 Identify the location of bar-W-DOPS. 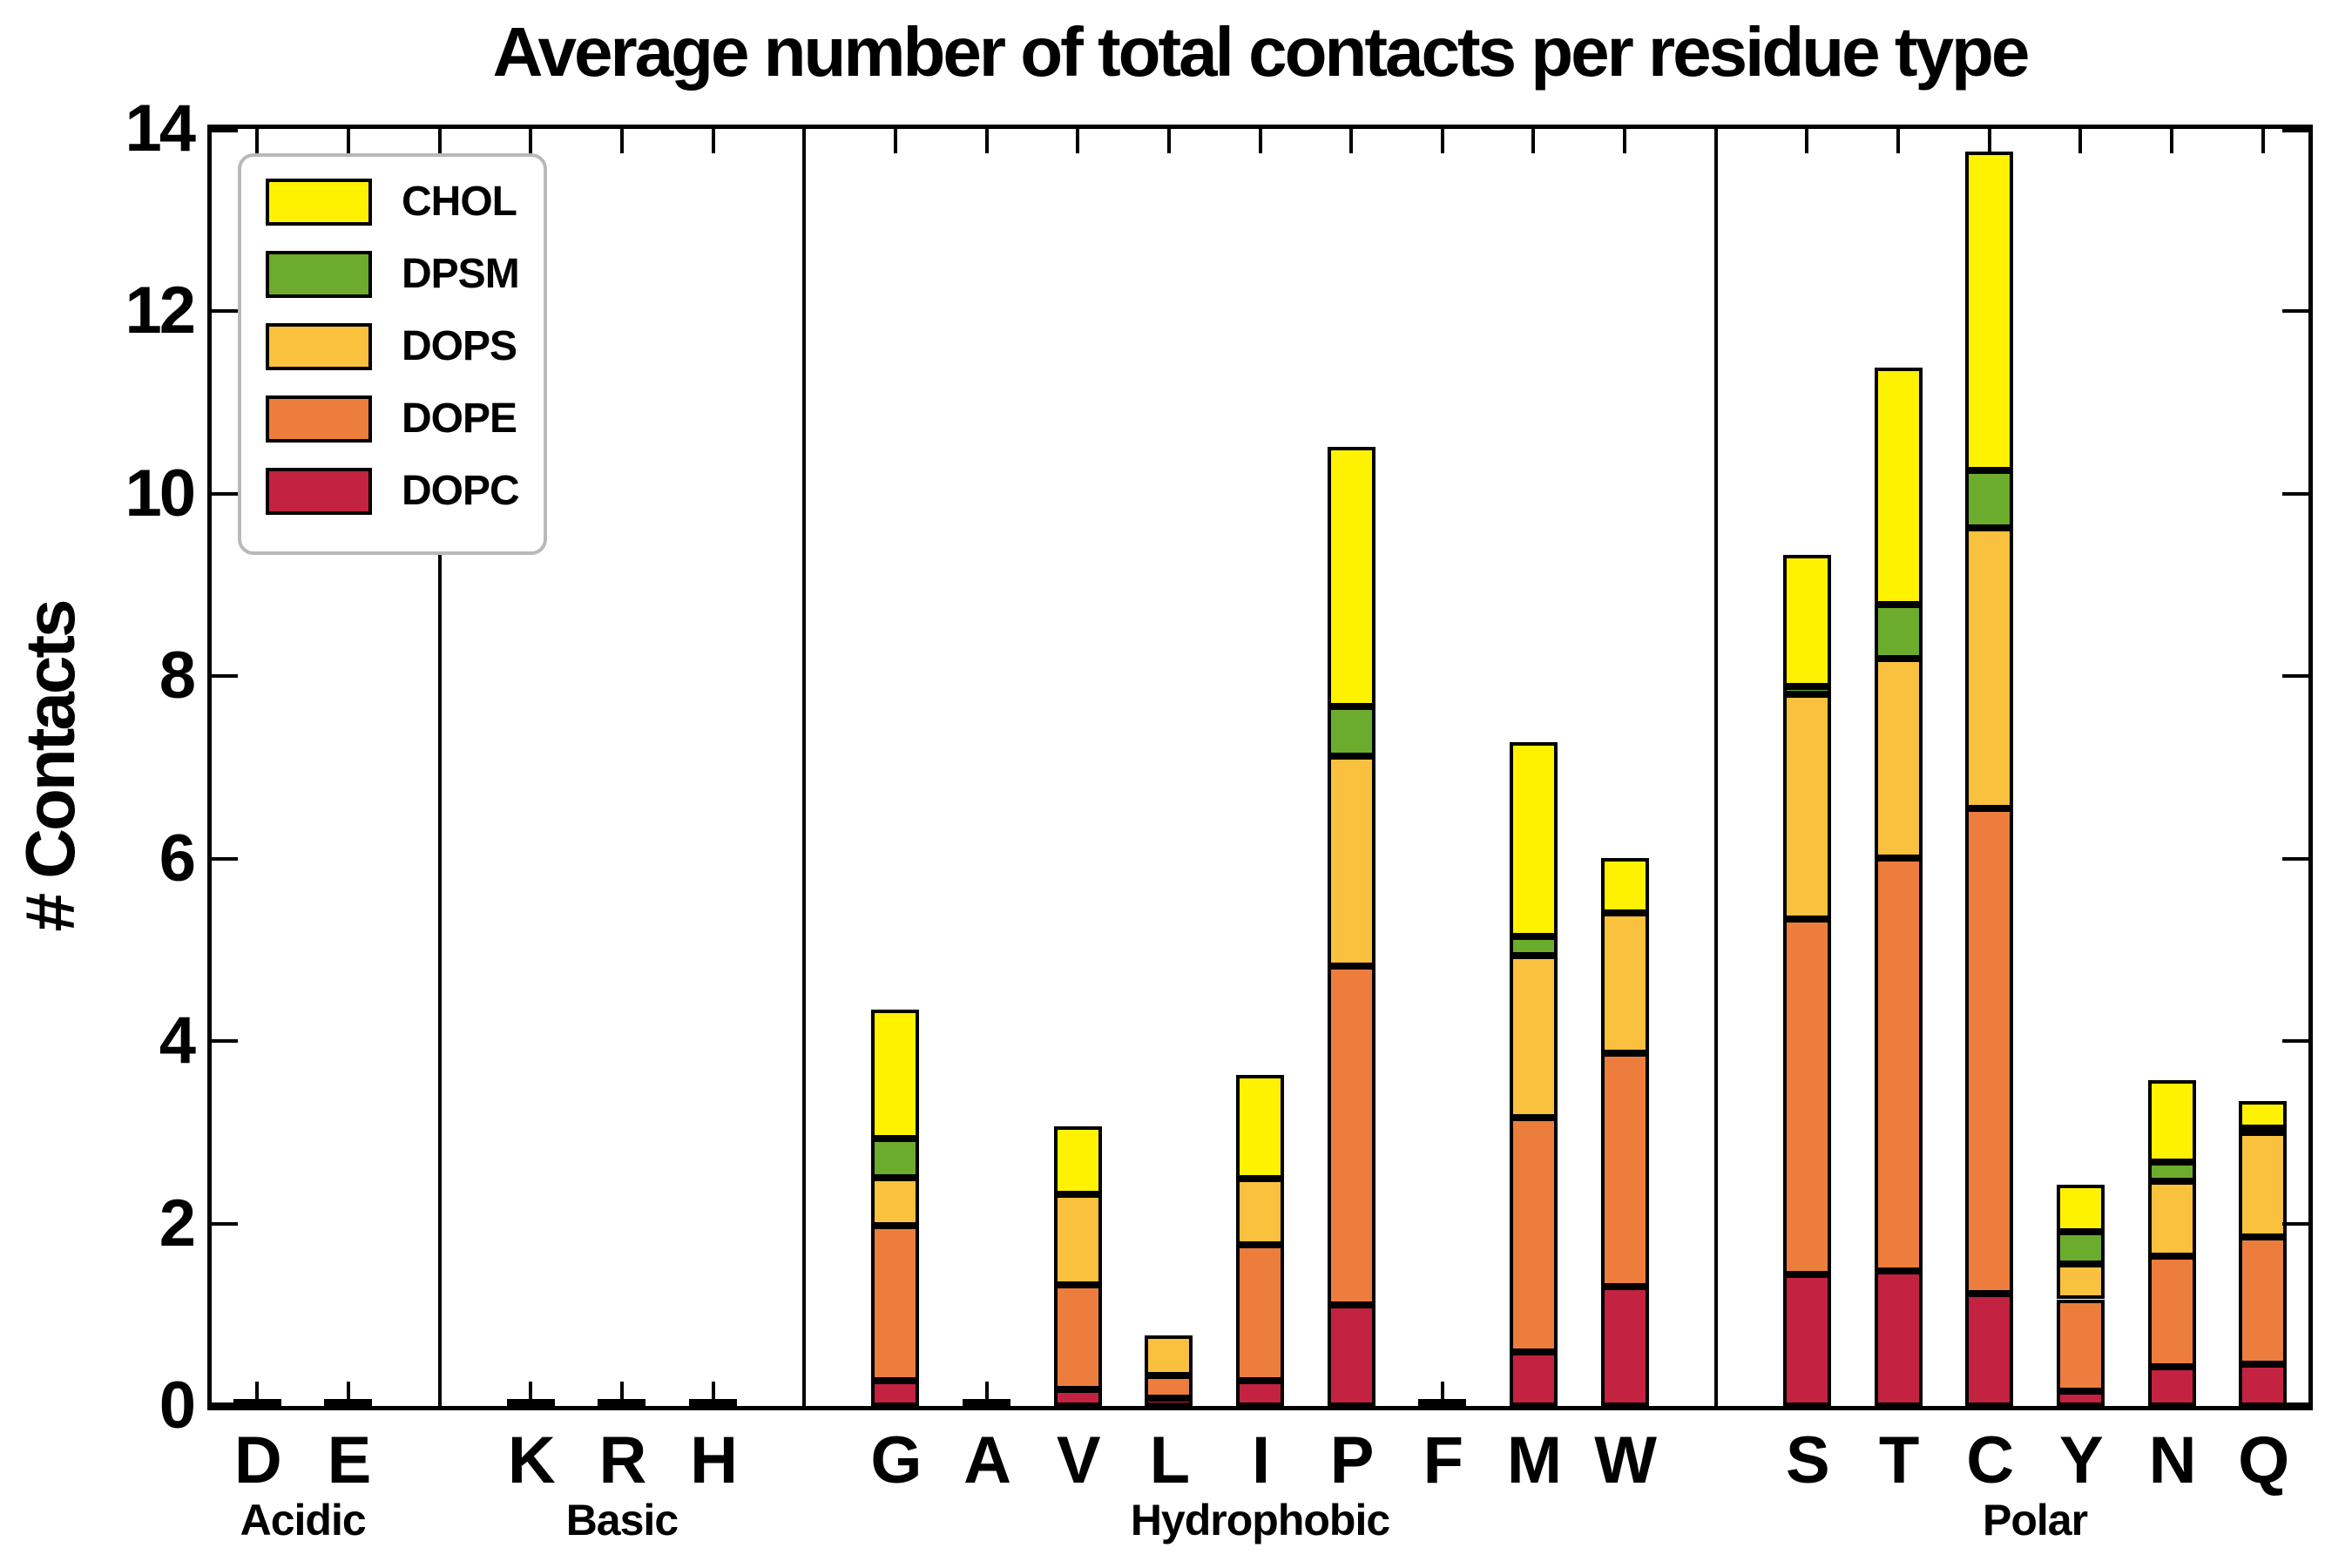
(1625, 983).